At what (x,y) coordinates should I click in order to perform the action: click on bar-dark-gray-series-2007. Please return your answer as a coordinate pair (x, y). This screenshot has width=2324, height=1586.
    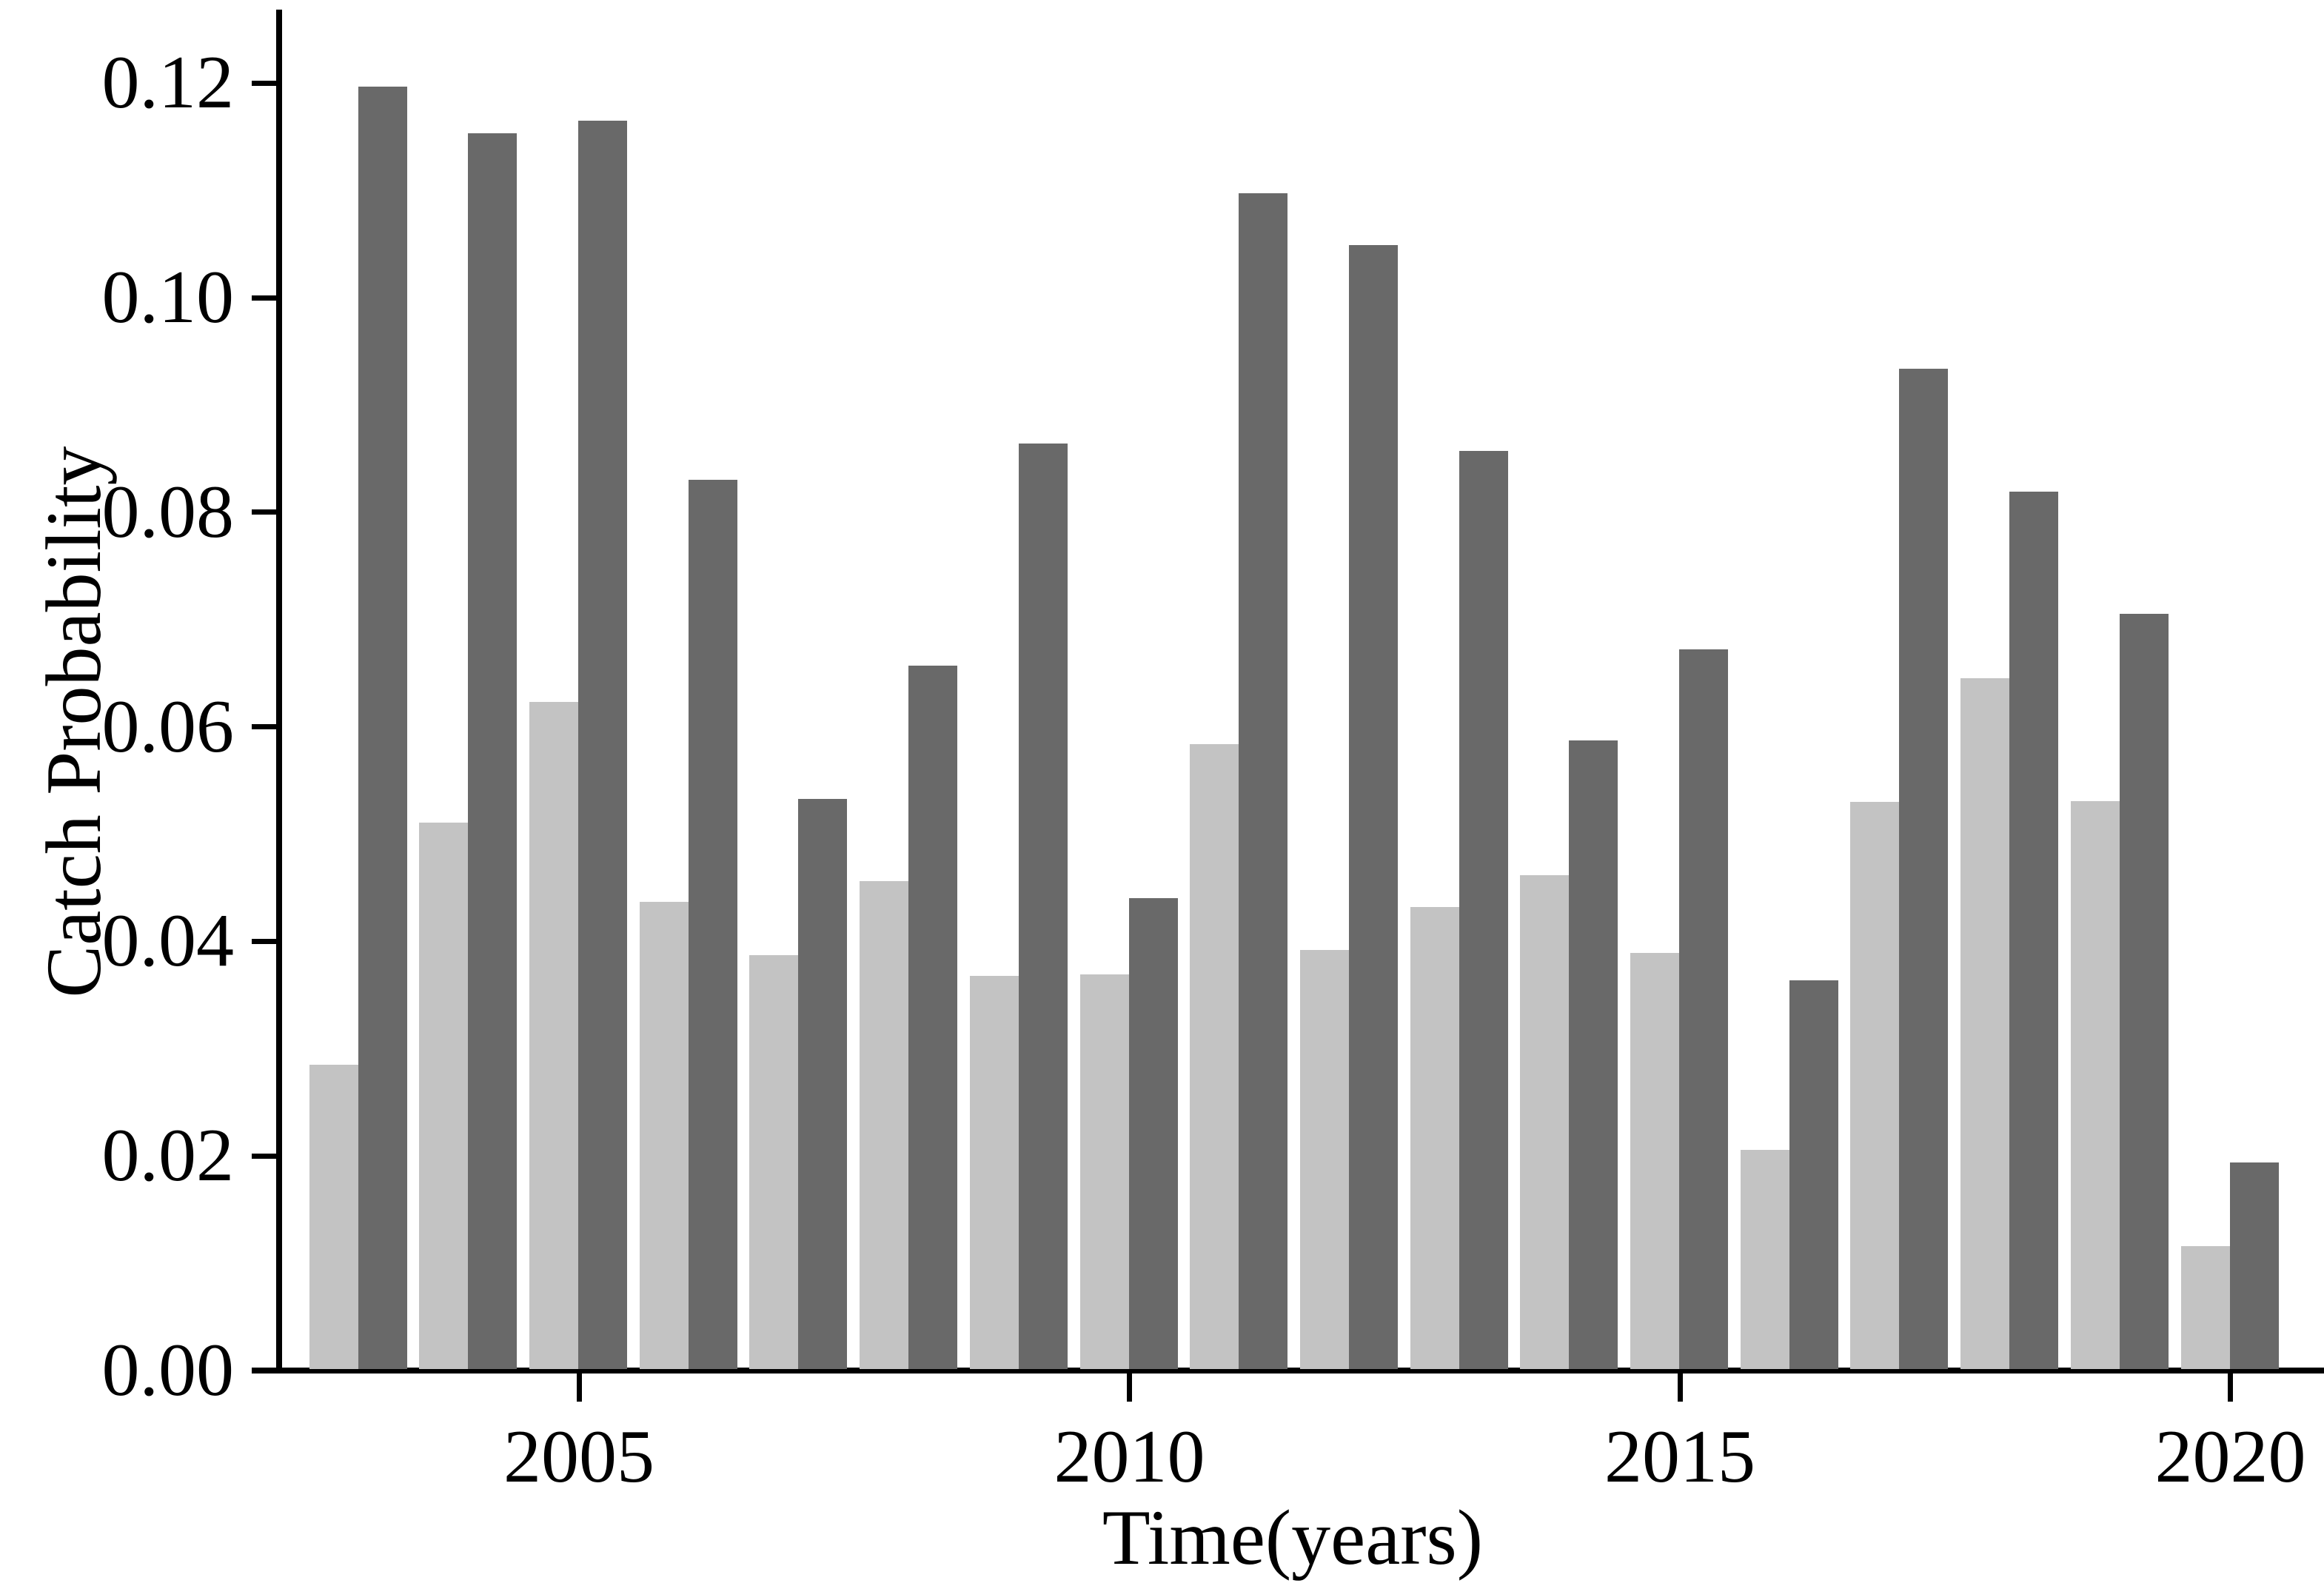
    Looking at the image, I should click on (823, 1083).